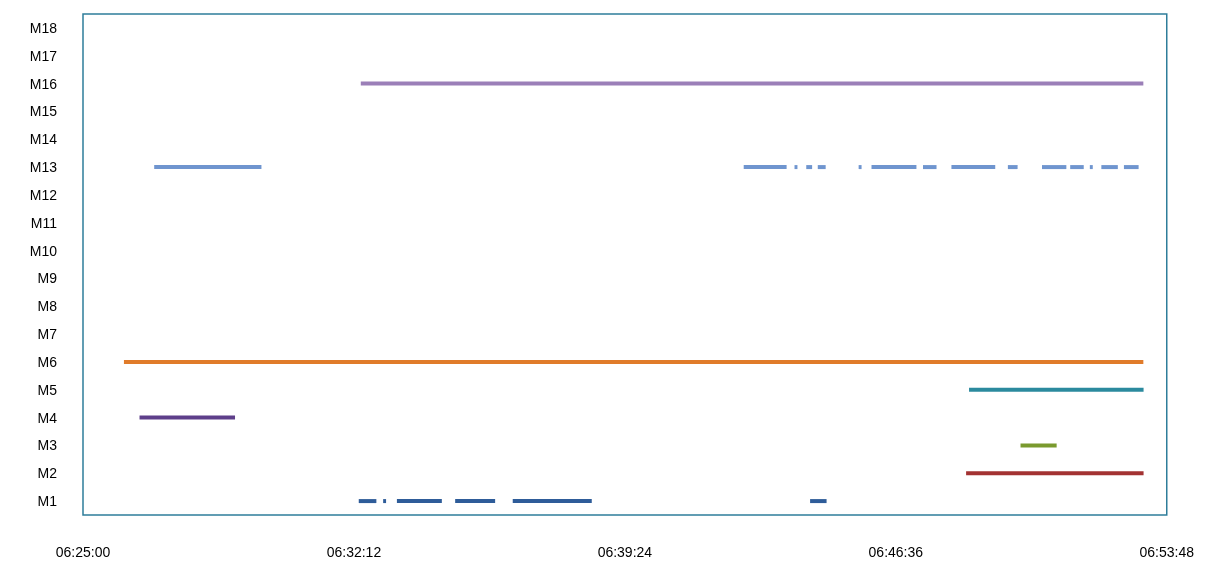 The height and width of the screenshot is (574, 1205). Describe the element at coordinates (43, 27) in the screenshot. I see `y-tick-label: M18` at that location.